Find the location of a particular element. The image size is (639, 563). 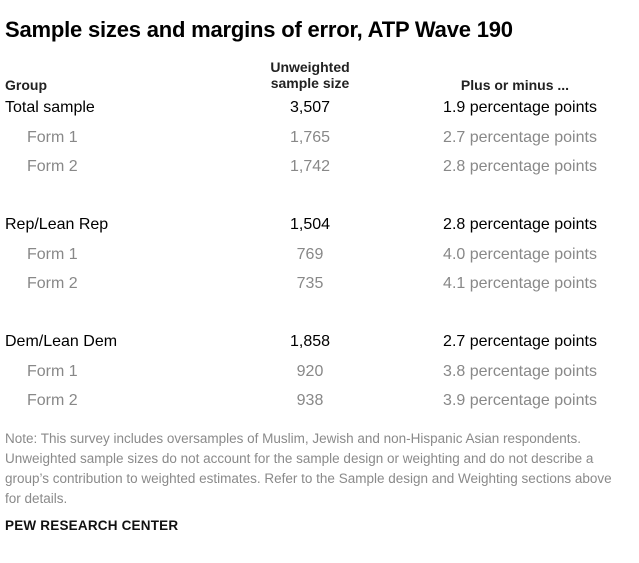

table-row: Total sample 3,507 1.9 percentage points is located at coordinates (319, 110).